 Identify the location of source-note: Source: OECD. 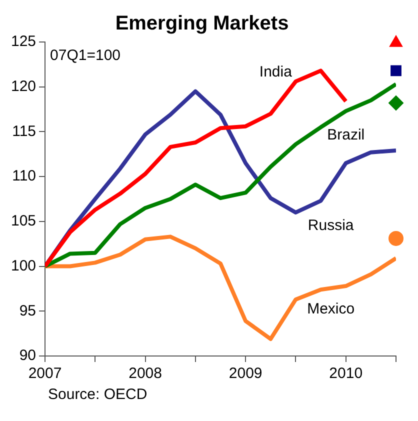
(97, 394).